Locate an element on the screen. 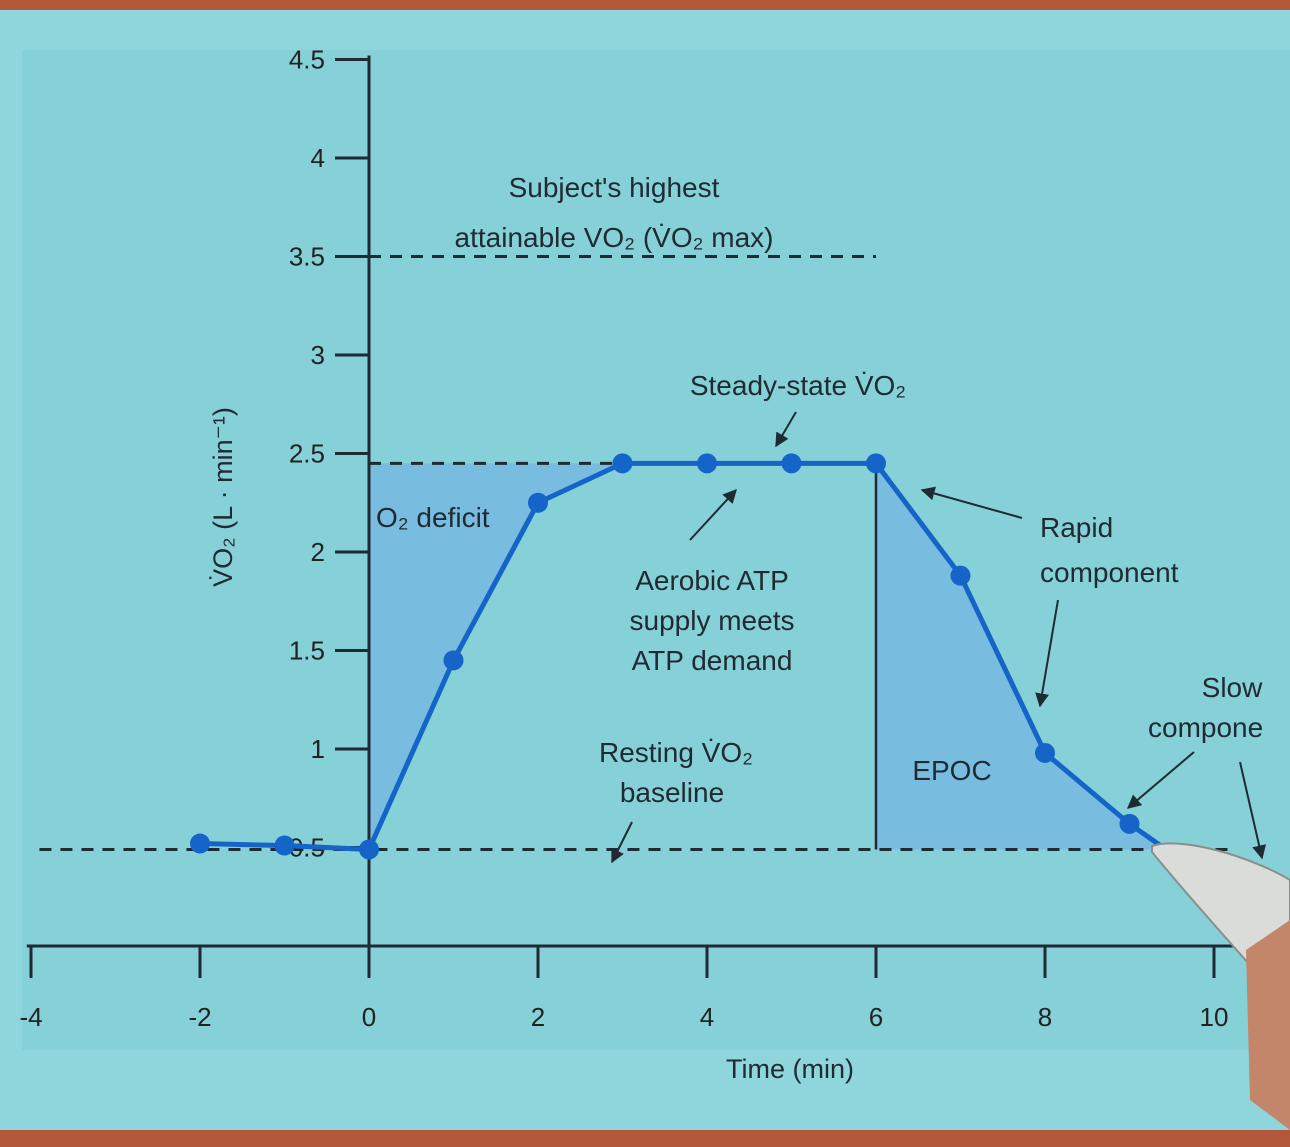 The width and height of the screenshot is (1290, 1147). y-tick-label: 2 is located at coordinates (318, 552).